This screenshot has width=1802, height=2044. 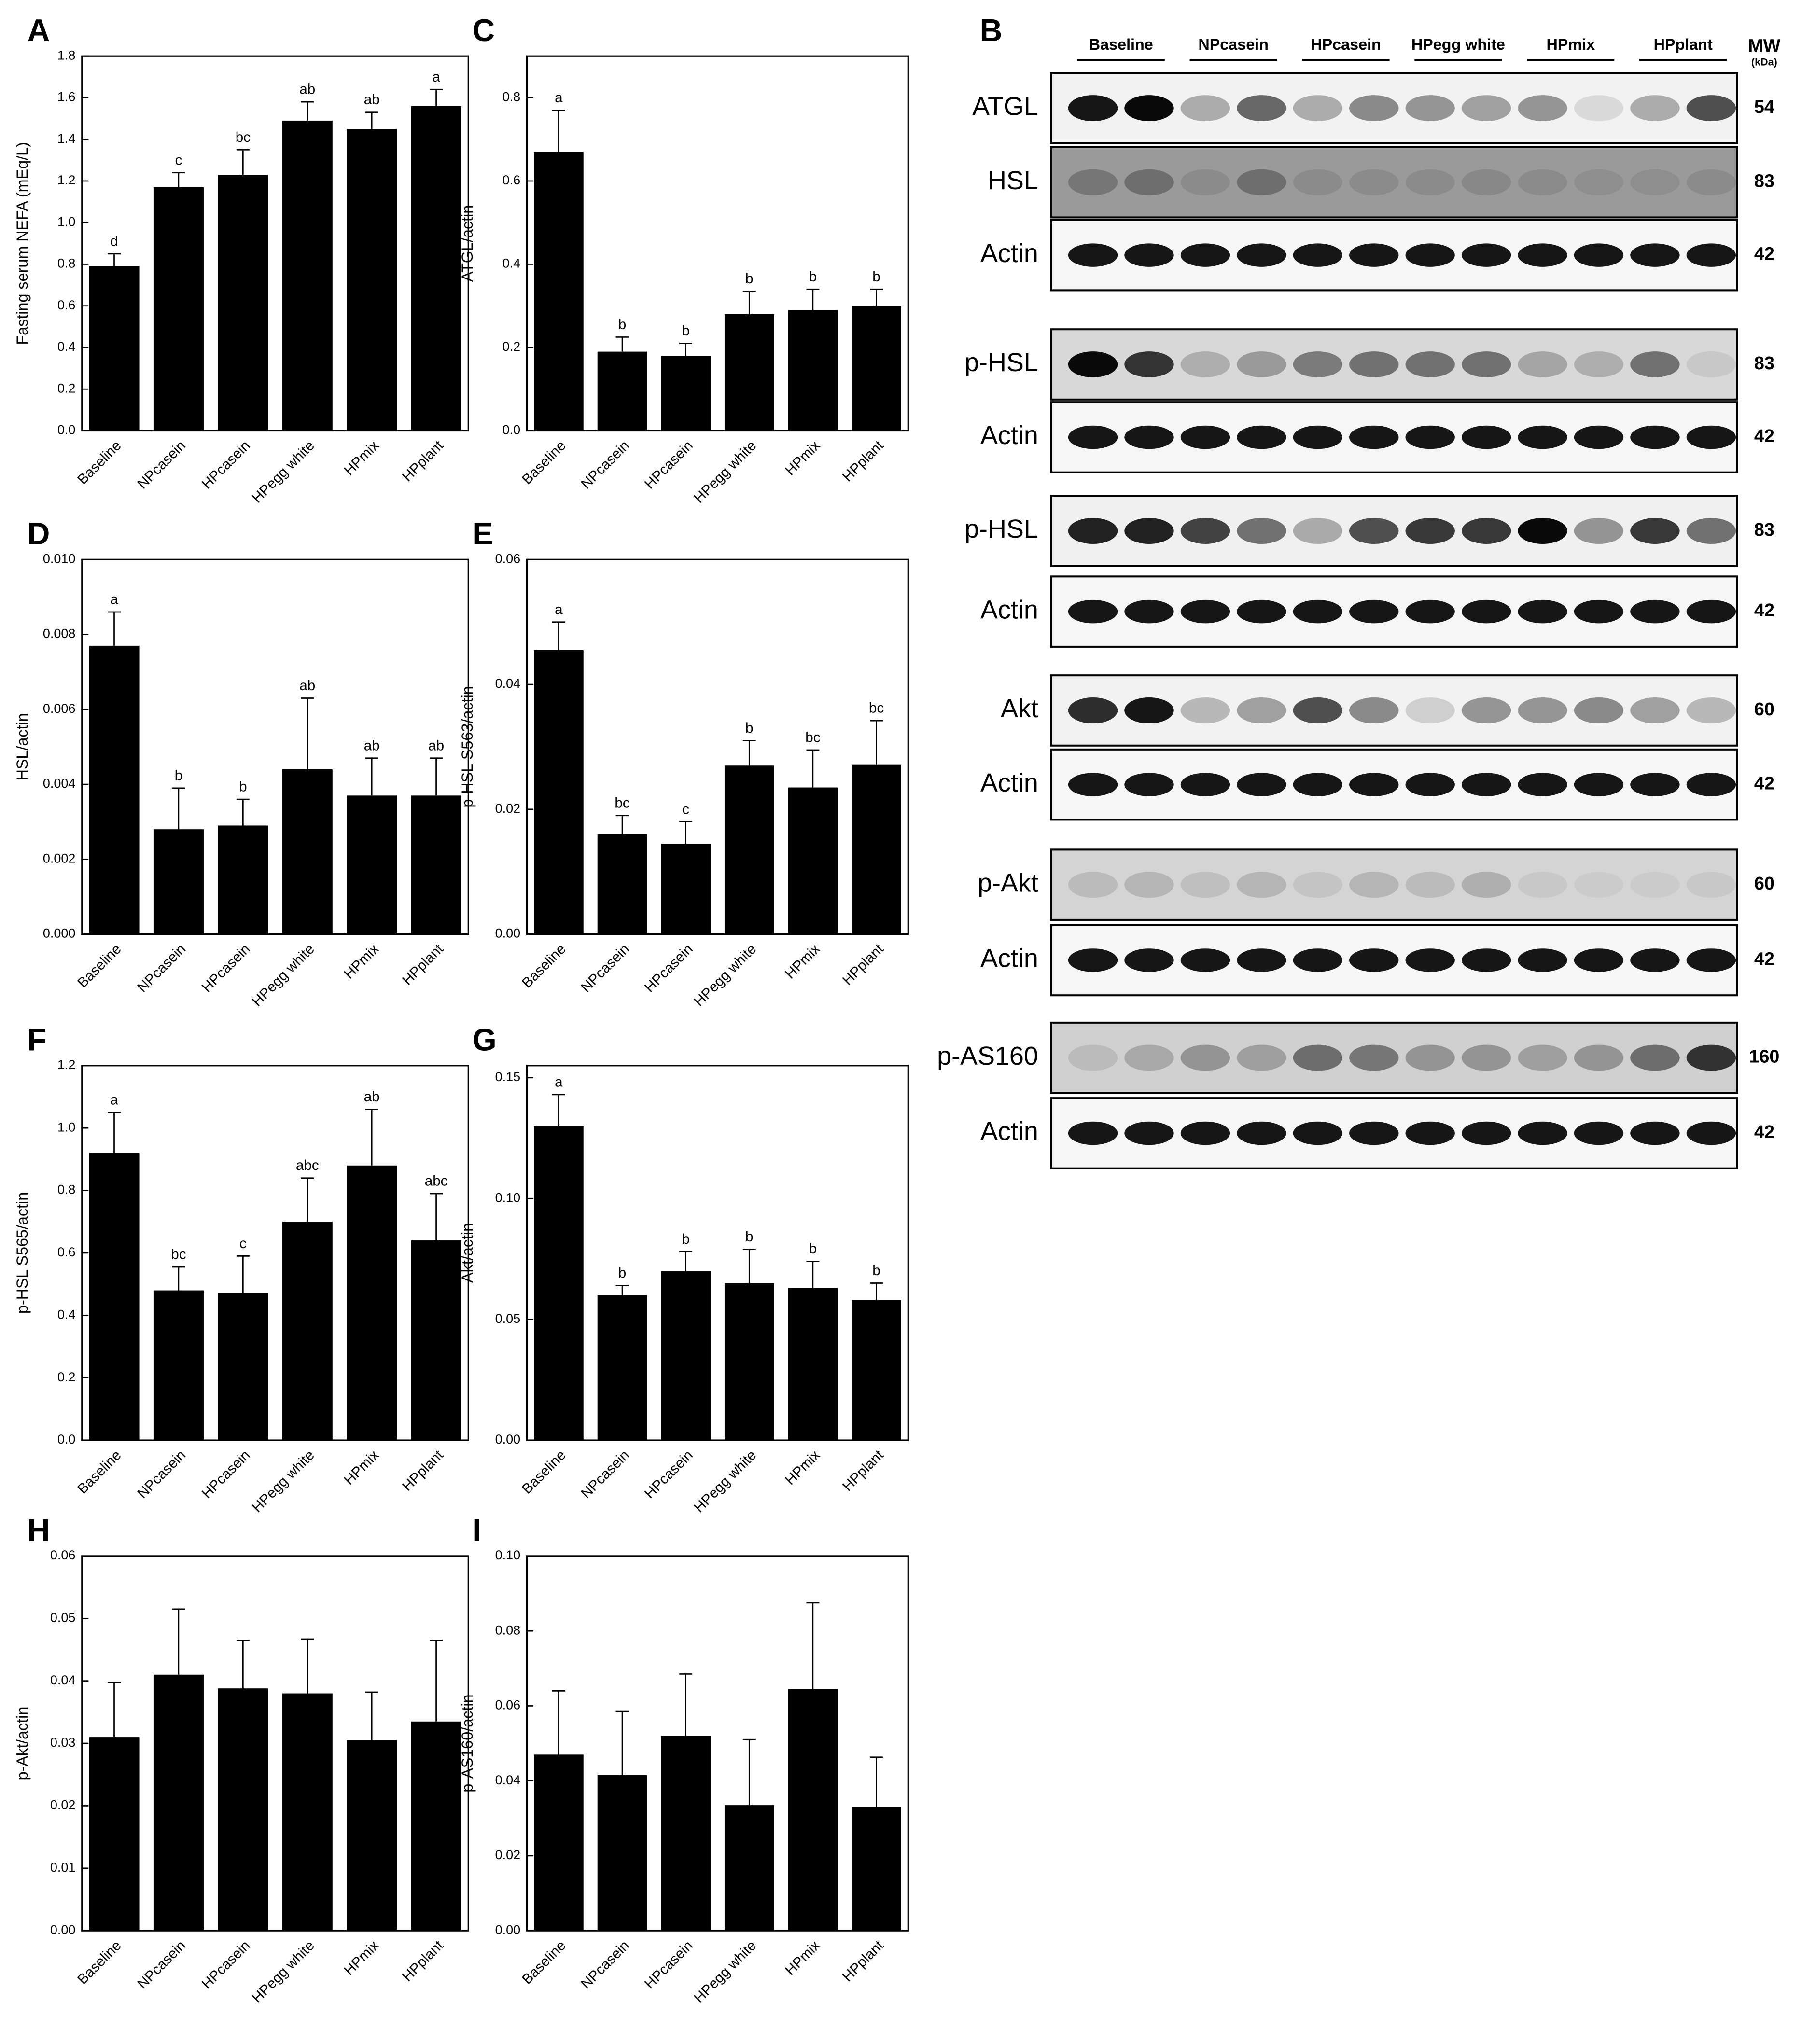 What do you see at coordinates (1458, 45) in the screenshot?
I see `group-label: HPegg white` at bounding box center [1458, 45].